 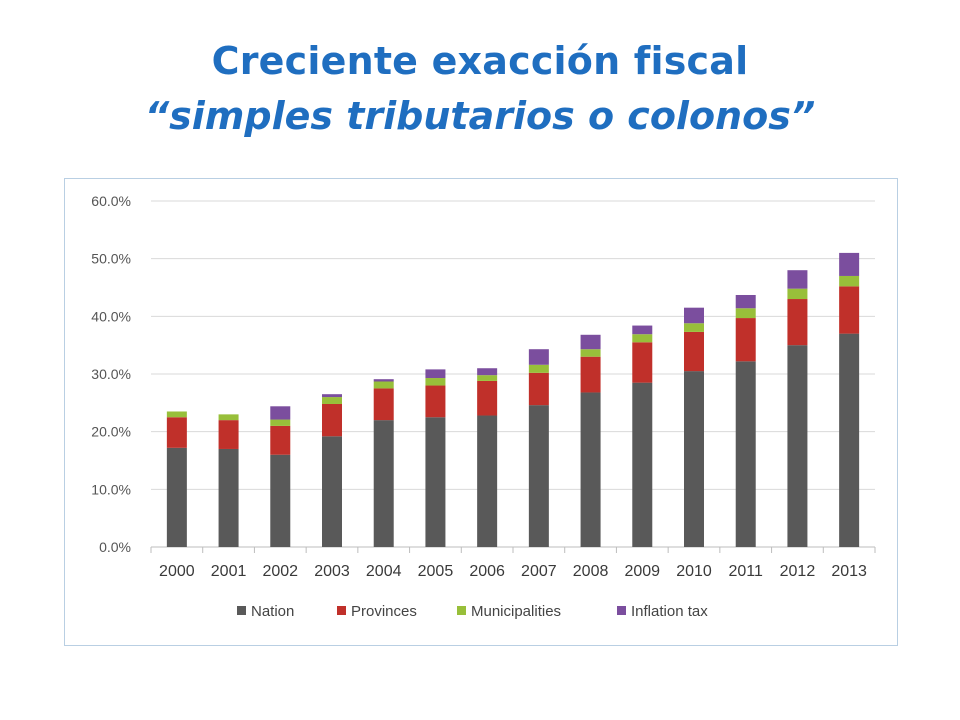 What do you see at coordinates (642, 571) in the screenshot?
I see `x-tick-label: 2009` at bounding box center [642, 571].